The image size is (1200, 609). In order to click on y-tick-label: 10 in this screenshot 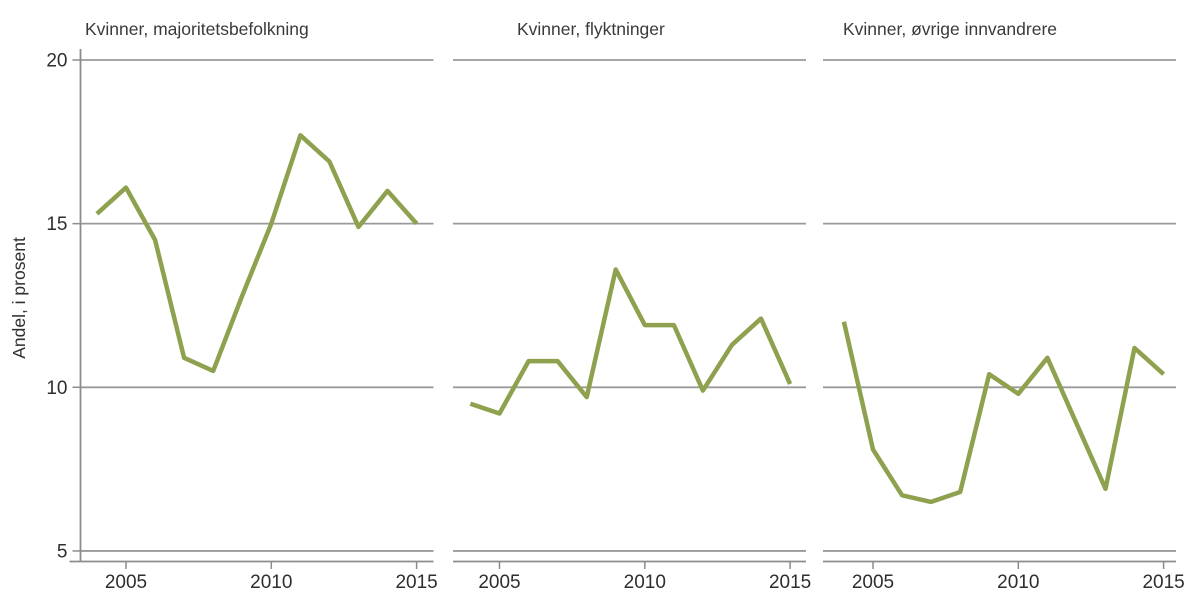, I will do `click(56, 388)`.